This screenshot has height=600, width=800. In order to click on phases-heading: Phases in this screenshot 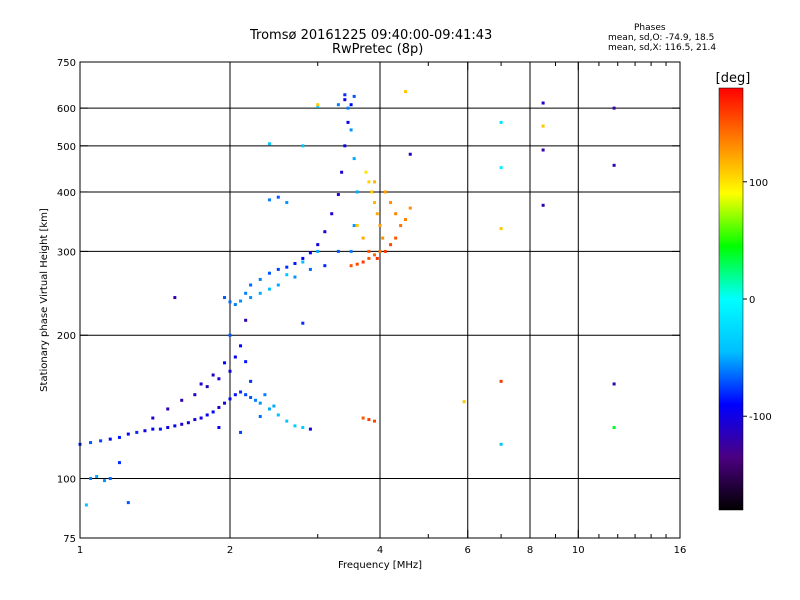, I will do `click(650, 28)`.